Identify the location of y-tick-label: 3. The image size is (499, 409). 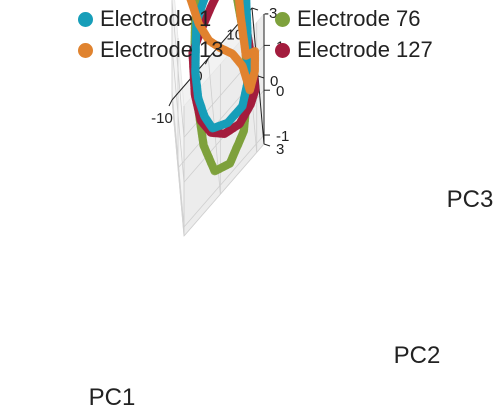
(280, 149).